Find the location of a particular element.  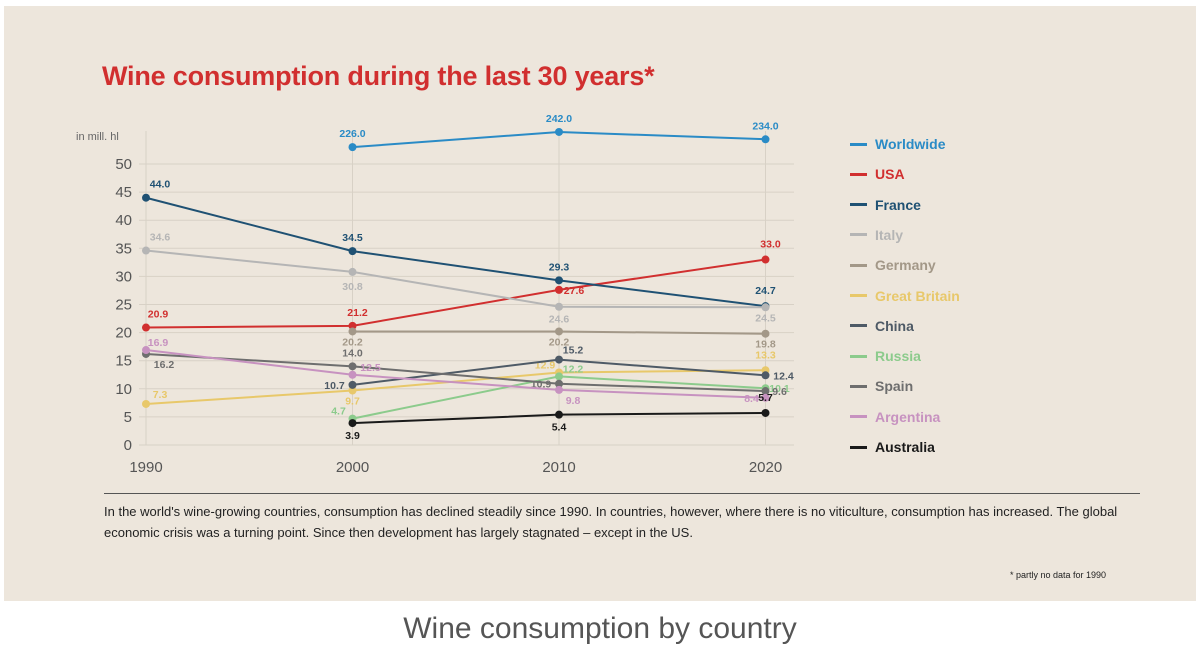

legend-label: France is located at coordinates (898, 204).